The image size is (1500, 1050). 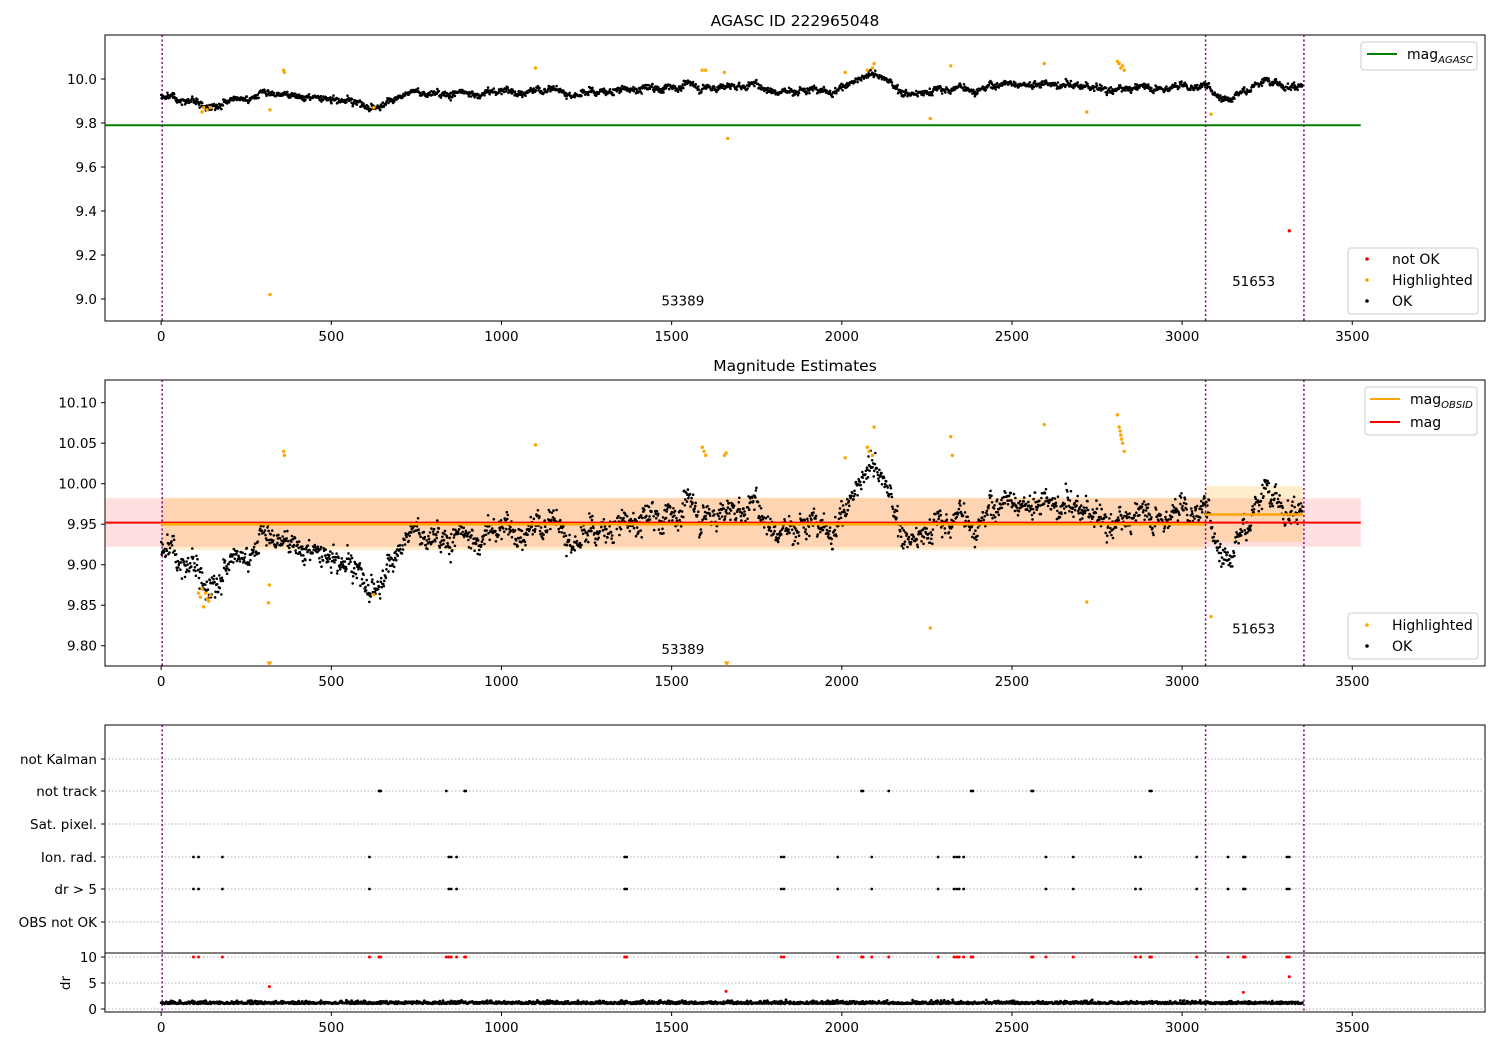 I want to click on p3-xtick-label: 2500, so click(x=1012, y=1028).